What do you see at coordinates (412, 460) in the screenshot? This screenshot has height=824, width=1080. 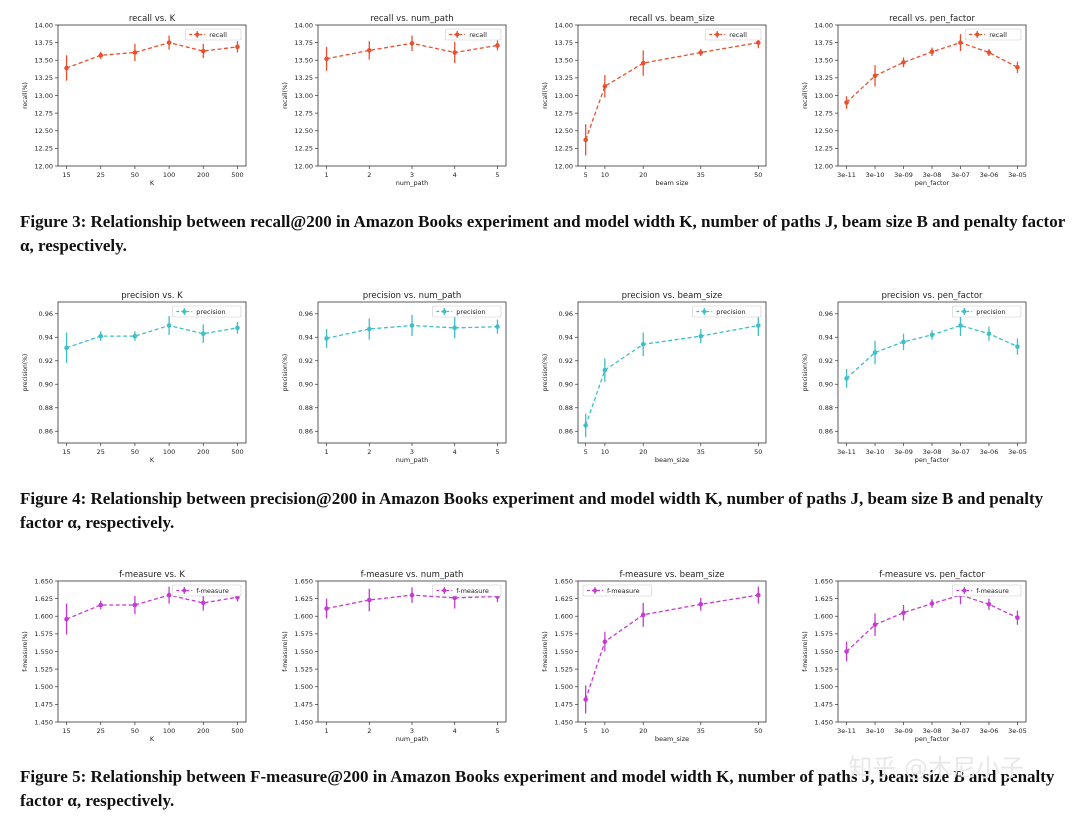 I see `x-axis-label: num_path` at bounding box center [412, 460].